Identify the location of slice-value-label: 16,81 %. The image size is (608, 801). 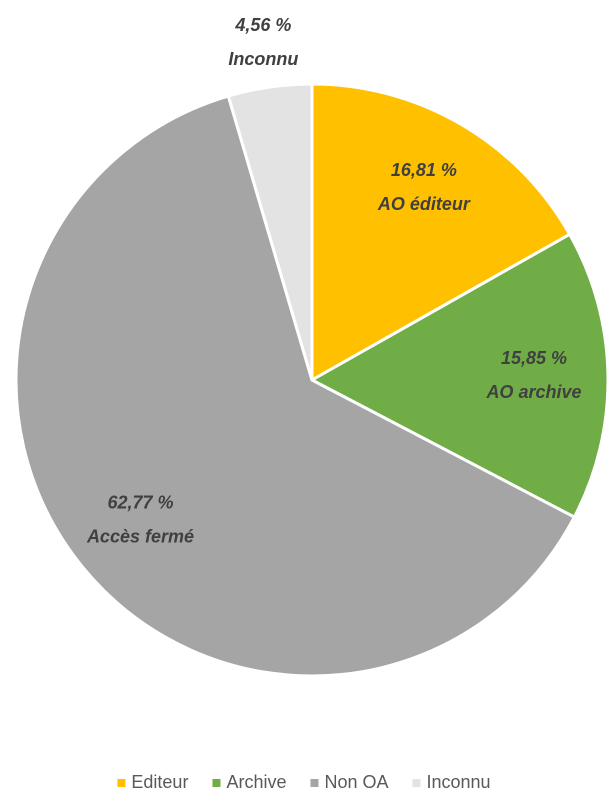
(424, 170).